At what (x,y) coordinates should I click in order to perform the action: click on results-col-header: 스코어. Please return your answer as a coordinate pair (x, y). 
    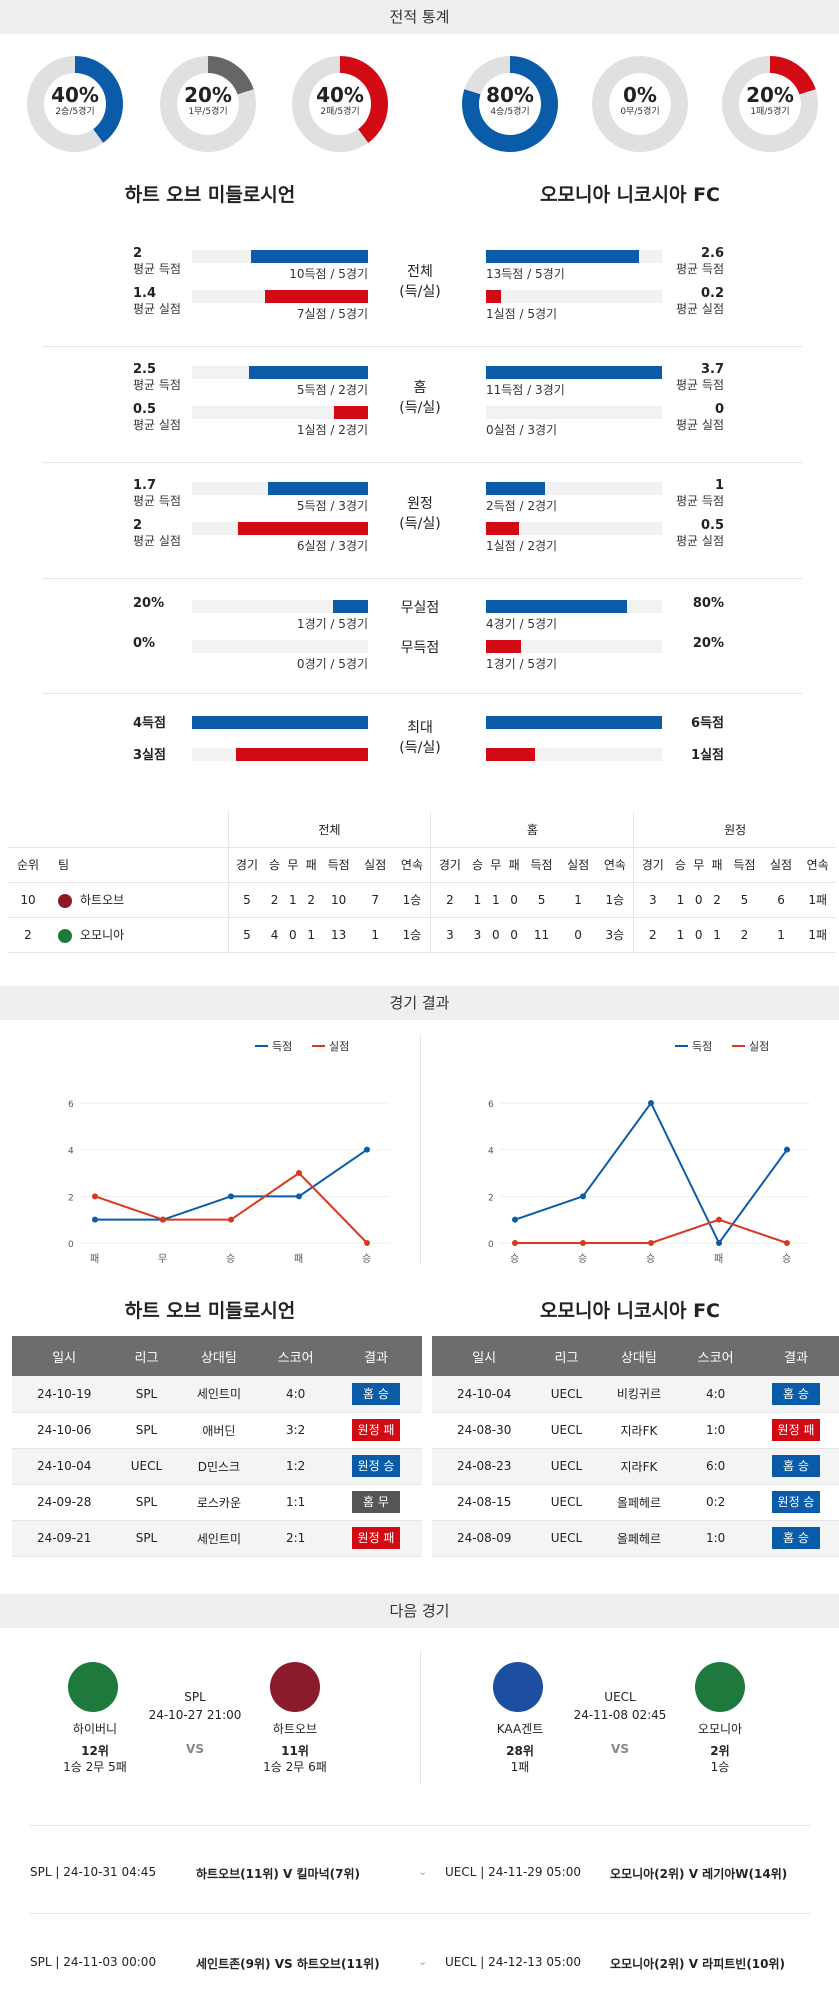
    Looking at the image, I should click on (295, 1356).